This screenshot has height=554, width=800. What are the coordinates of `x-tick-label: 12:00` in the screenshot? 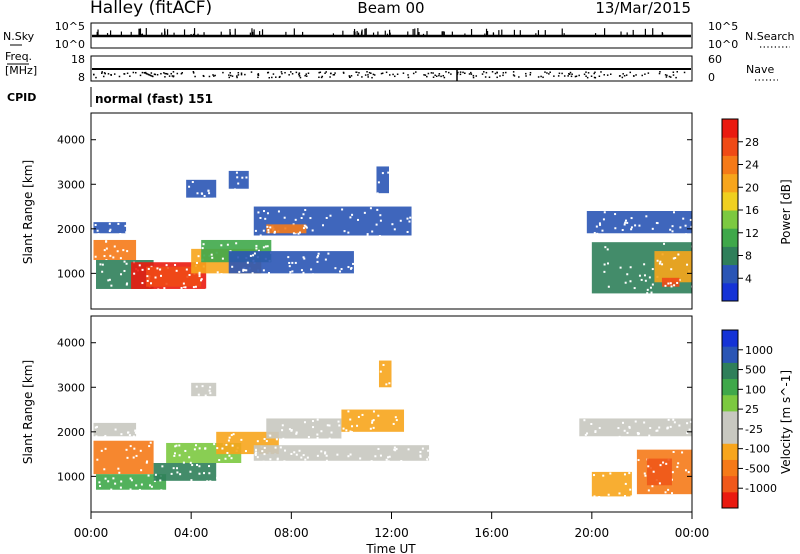 It's located at (391, 533).